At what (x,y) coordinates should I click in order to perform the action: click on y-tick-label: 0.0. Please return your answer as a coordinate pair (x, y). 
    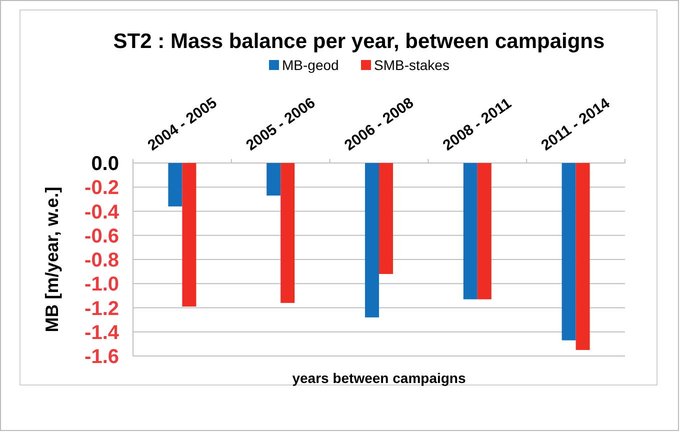
    Looking at the image, I should click on (105, 164).